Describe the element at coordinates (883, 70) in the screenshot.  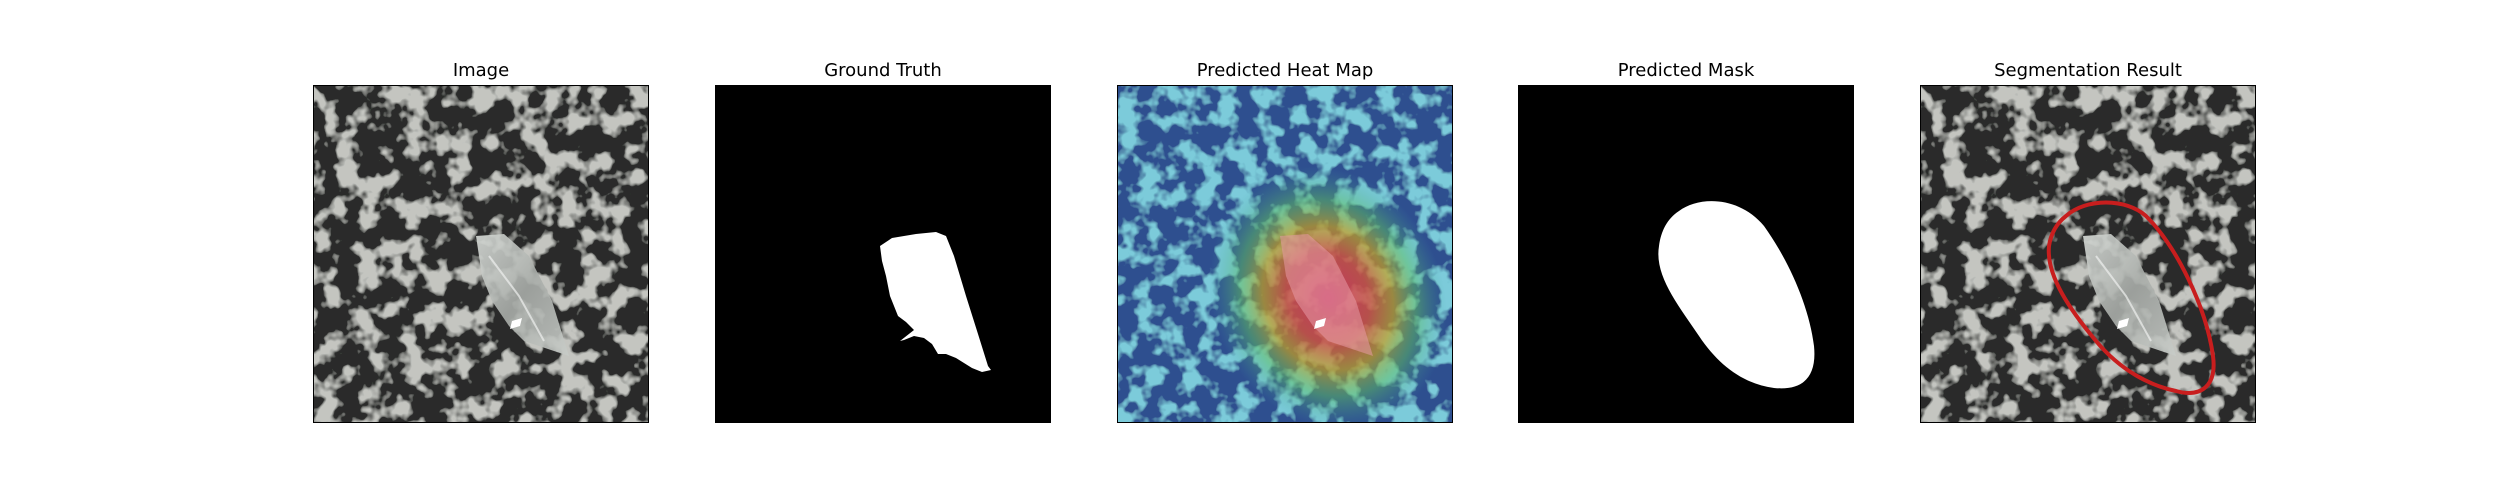
I see `panel-title: Ground Truth` at that location.